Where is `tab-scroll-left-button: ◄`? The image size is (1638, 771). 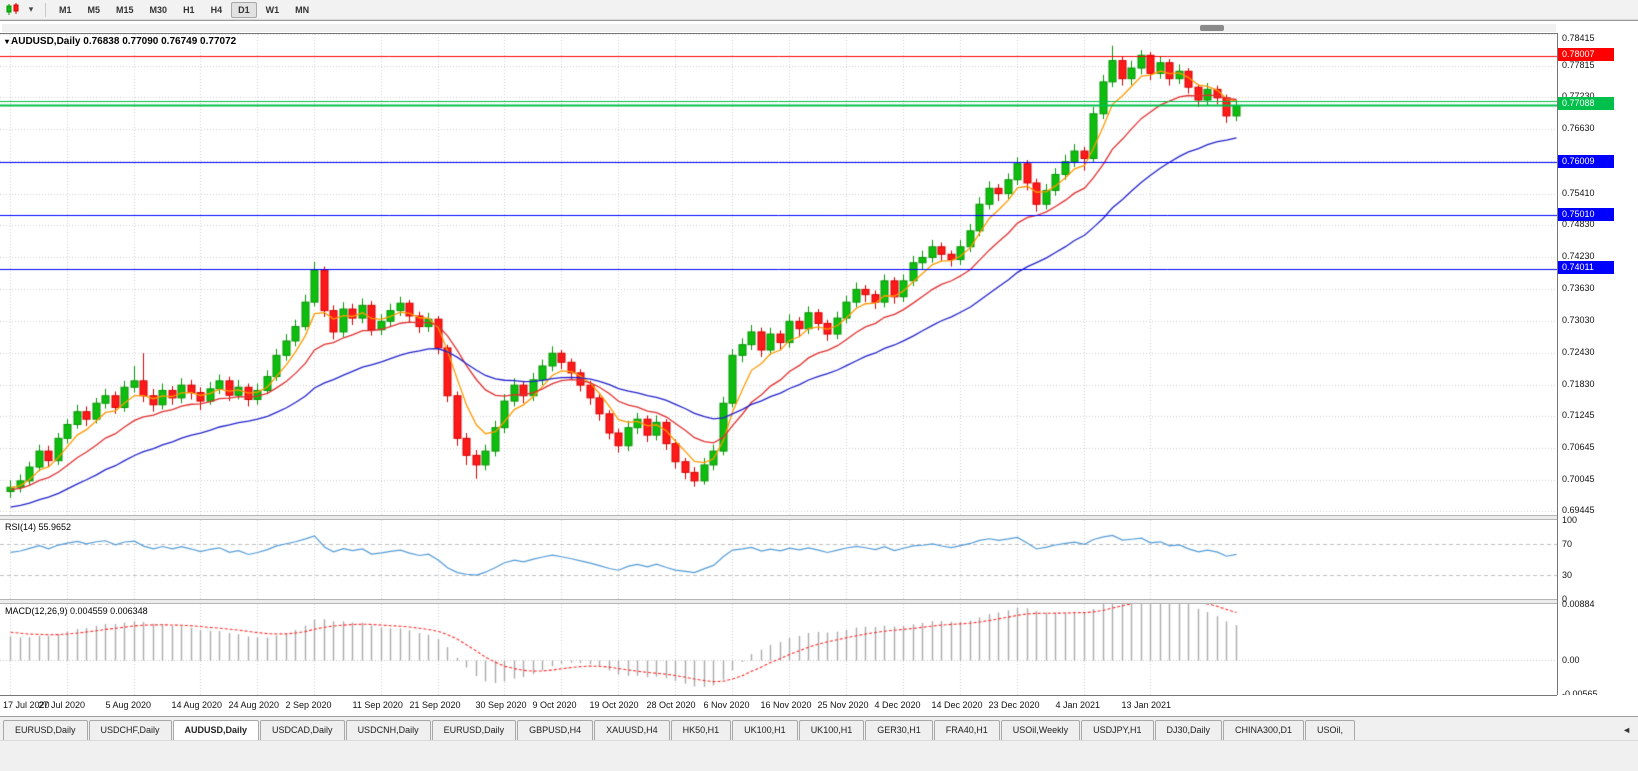 tab-scroll-left-button: ◄ is located at coordinates (1626, 730).